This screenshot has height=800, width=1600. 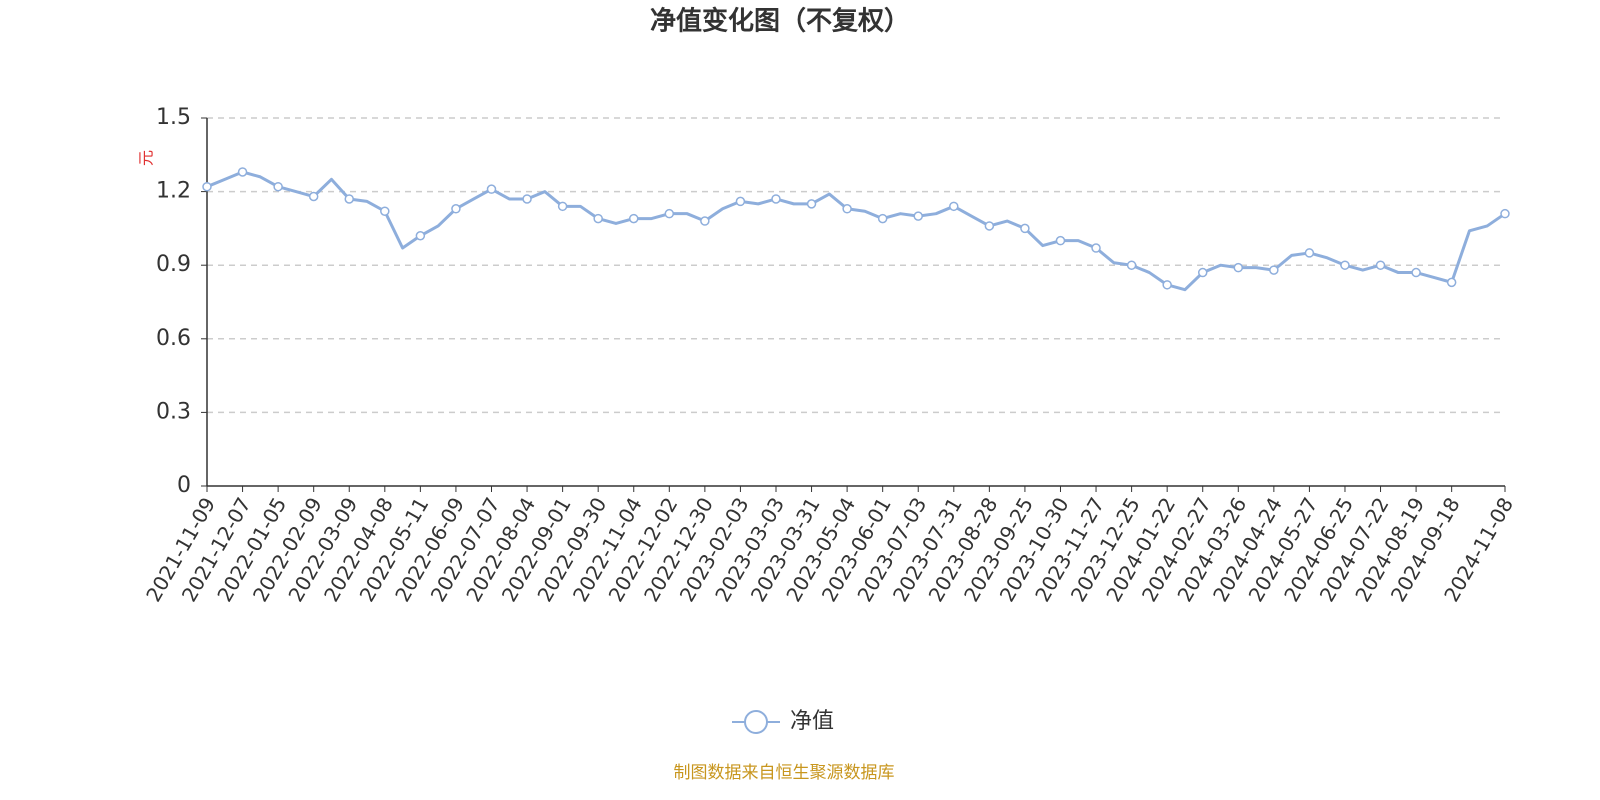 What do you see at coordinates (184, 485) in the screenshot?
I see `y-tick-label: 0` at bounding box center [184, 485].